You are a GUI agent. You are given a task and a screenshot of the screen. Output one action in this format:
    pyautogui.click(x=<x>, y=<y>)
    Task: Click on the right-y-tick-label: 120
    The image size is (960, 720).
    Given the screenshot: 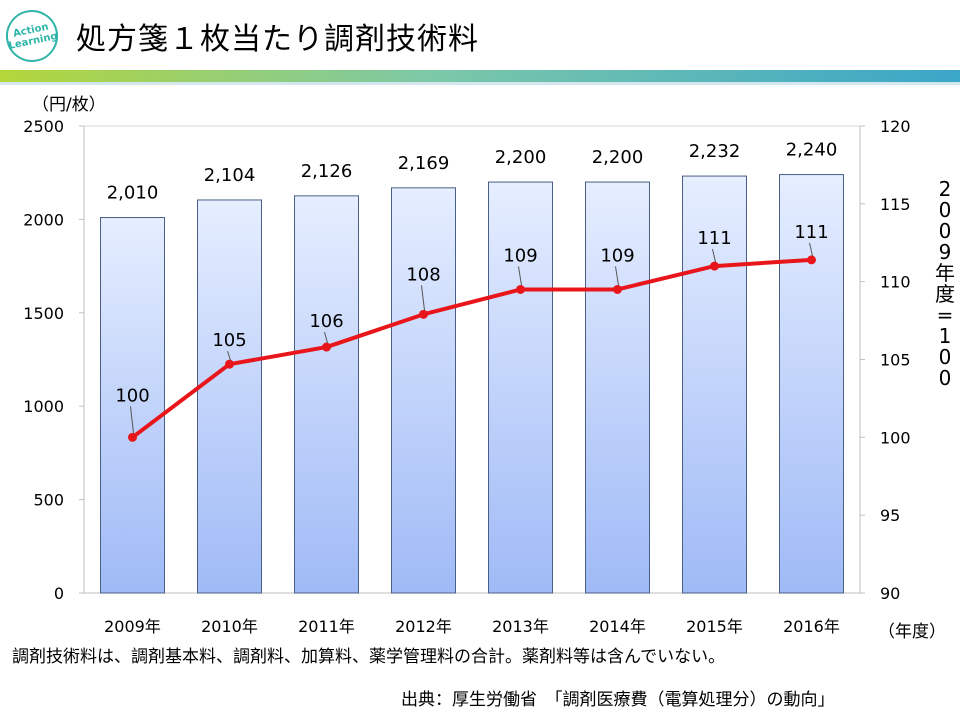 What is the action you would take?
    pyautogui.click(x=895, y=126)
    